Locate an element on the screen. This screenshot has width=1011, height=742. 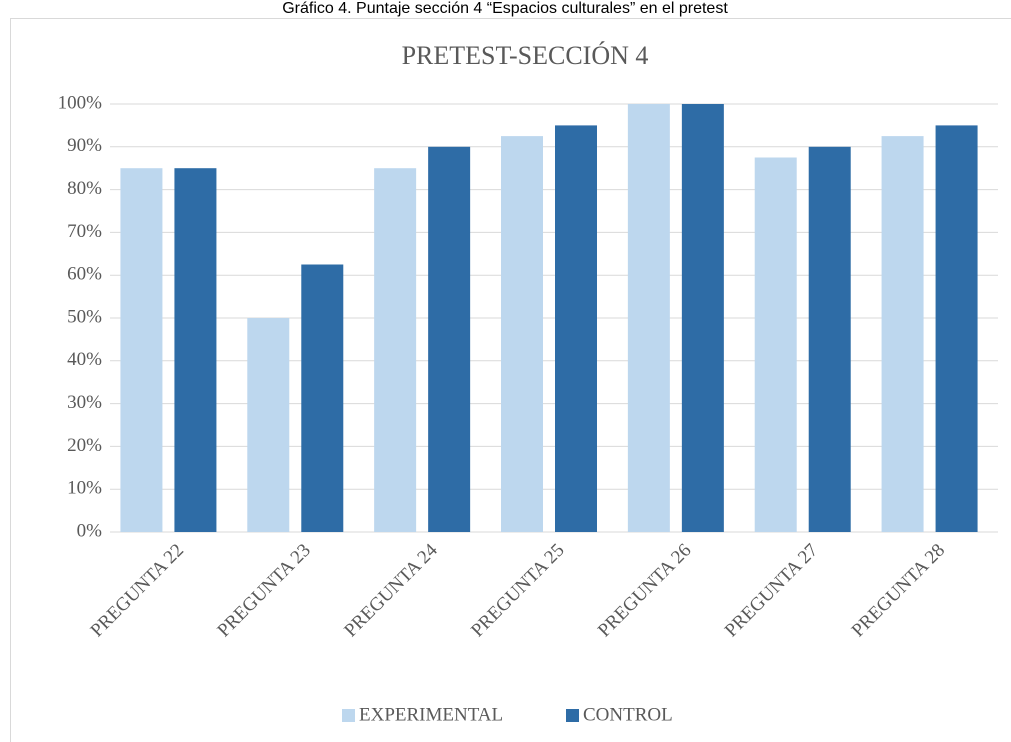
y-tick-label: 40% is located at coordinates (84, 359).